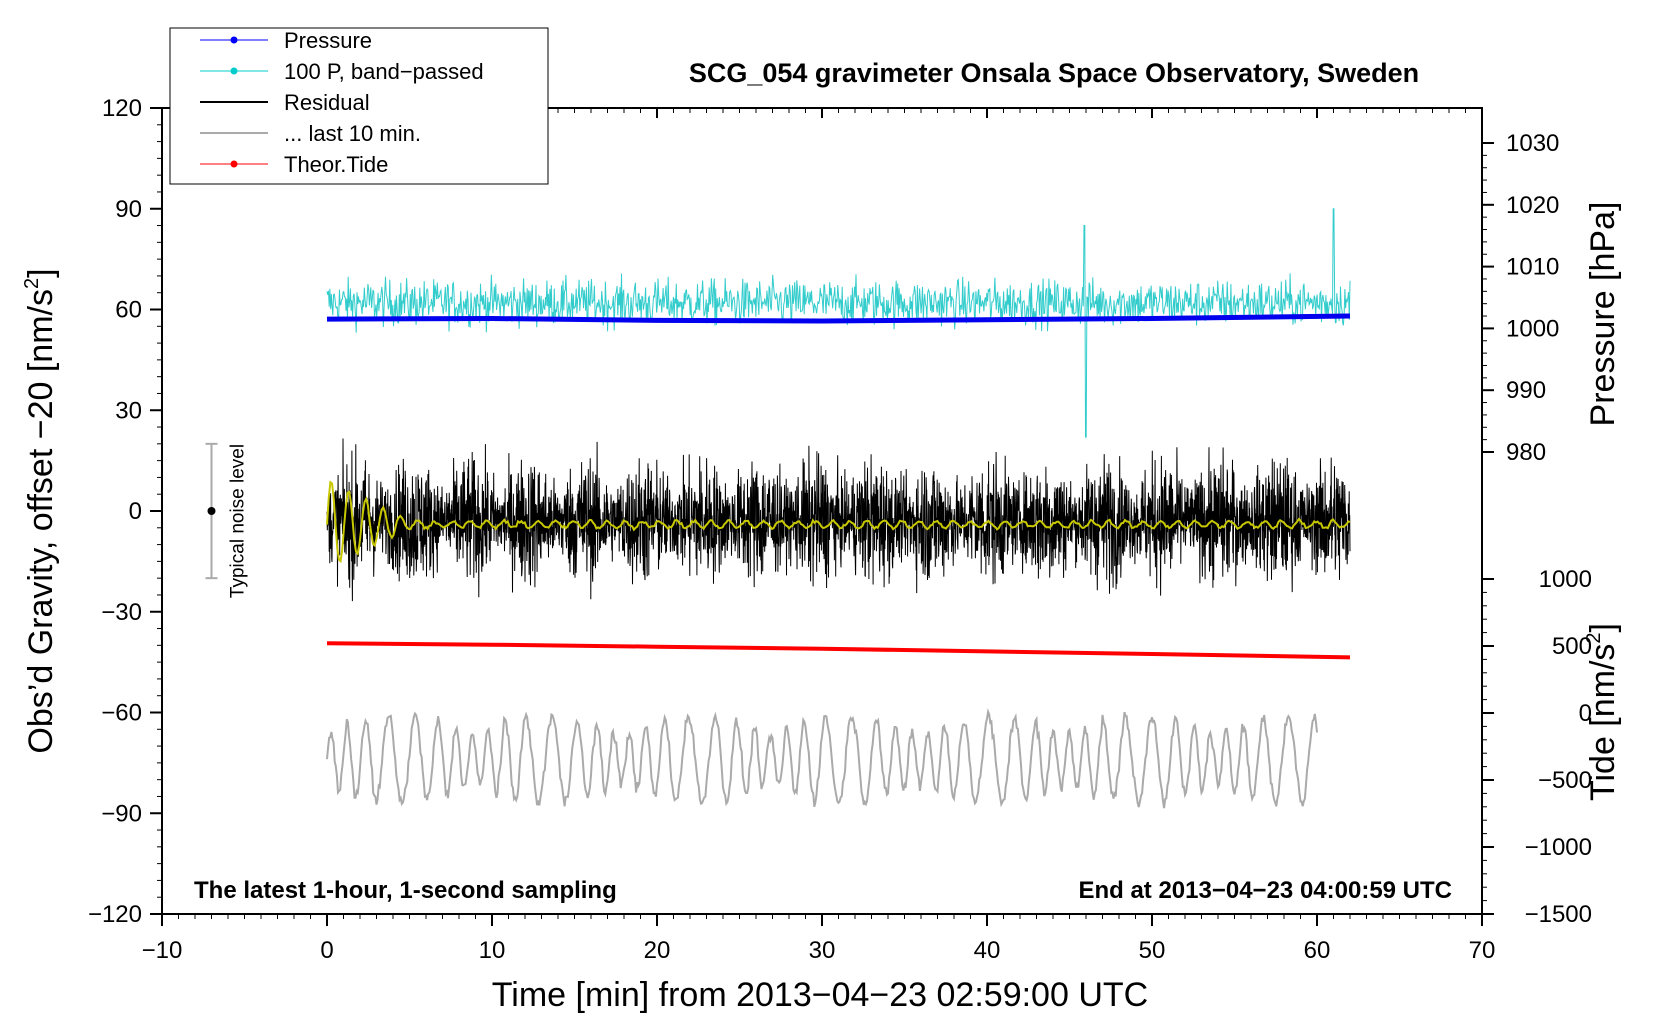 The image size is (1660, 1020). Describe the element at coordinates (1482, 950) in the screenshot. I see `x-tick-label: 70` at that location.